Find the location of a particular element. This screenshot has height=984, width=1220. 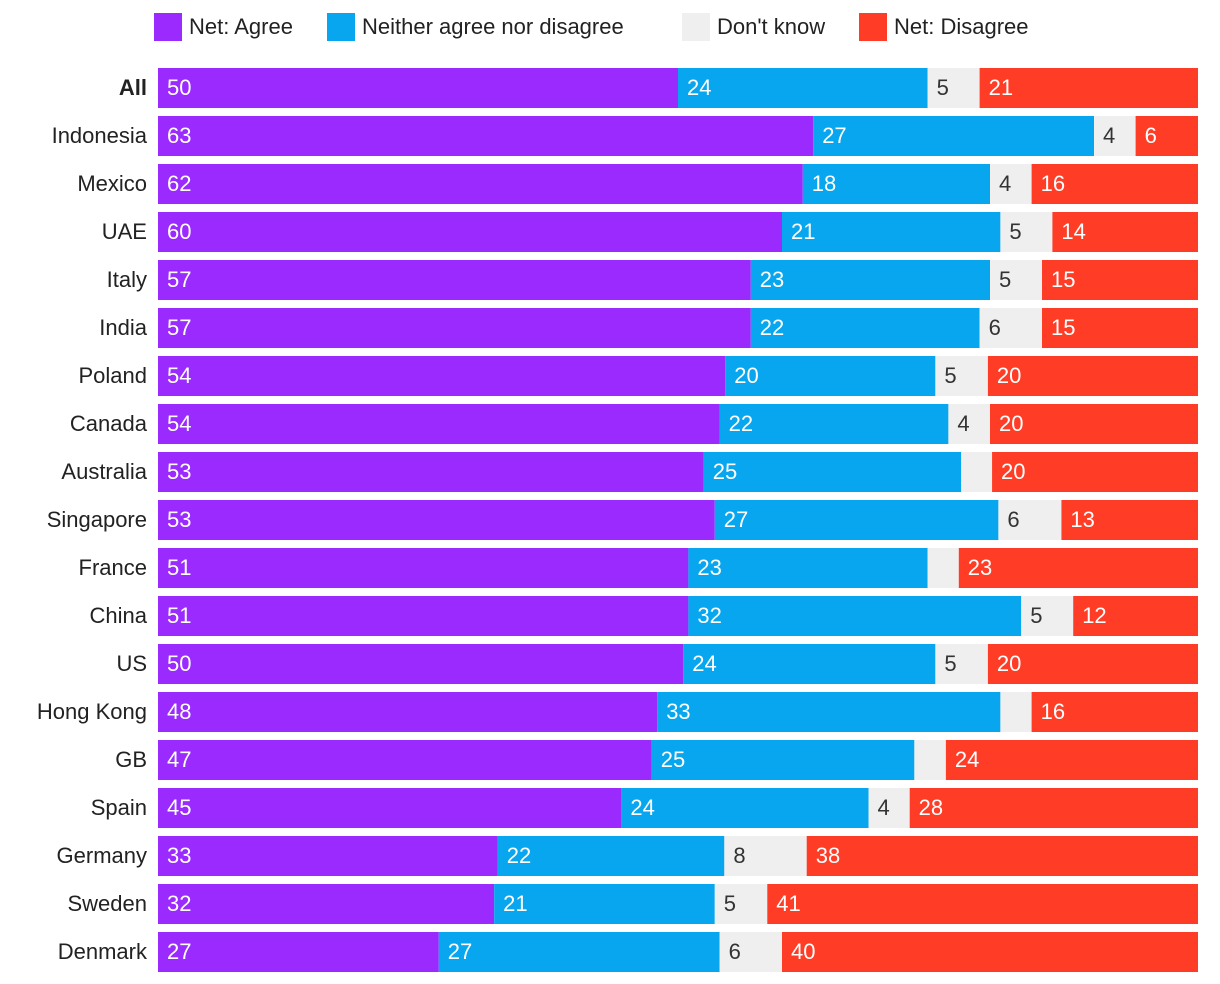

bar-italy-neither-agree-nor-disagree is located at coordinates (870, 280).